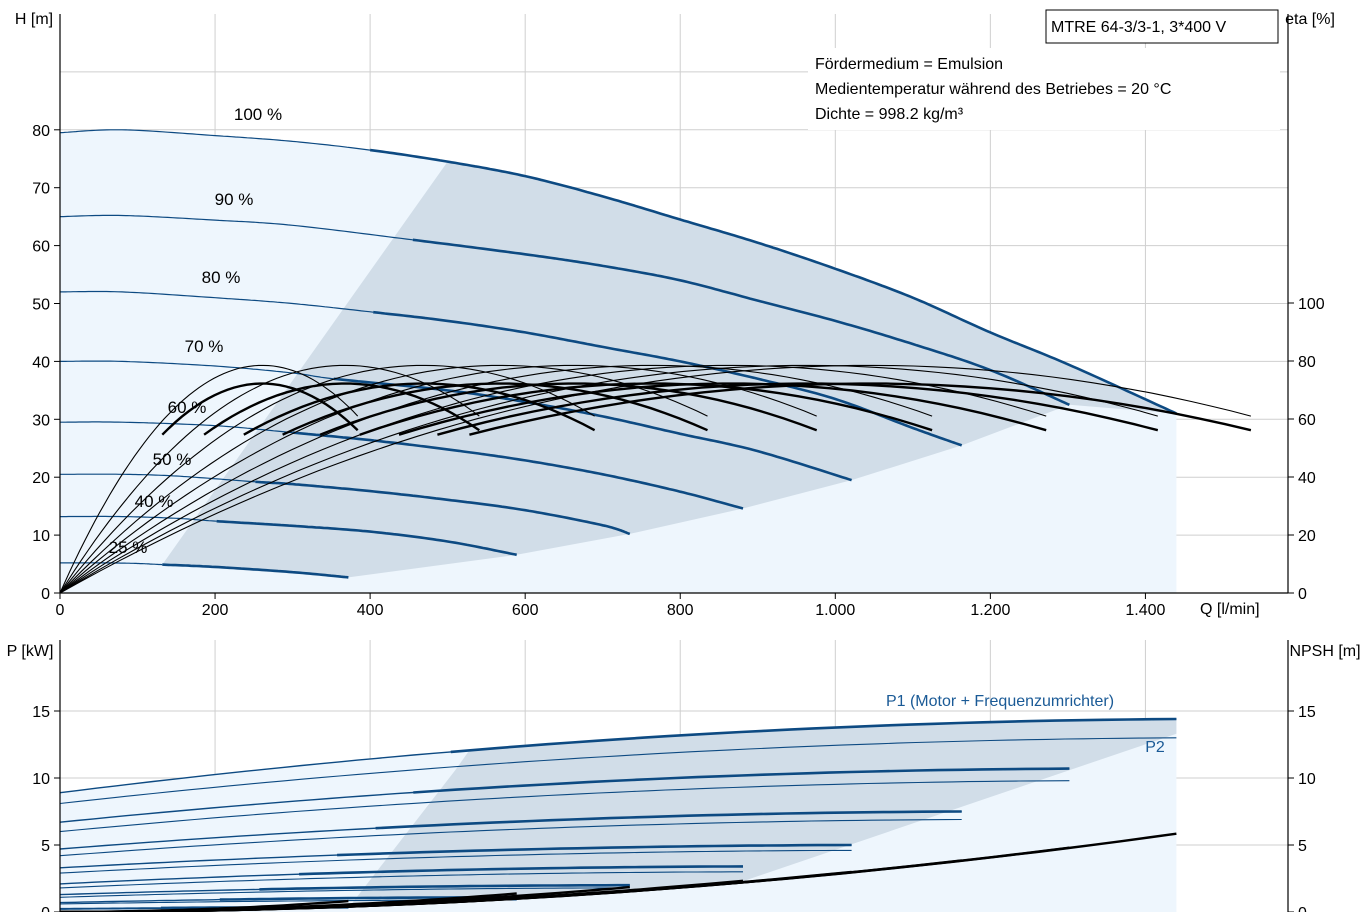  What do you see at coordinates (41, 305) in the screenshot?
I see `h-tick-label: 50` at bounding box center [41, 305].